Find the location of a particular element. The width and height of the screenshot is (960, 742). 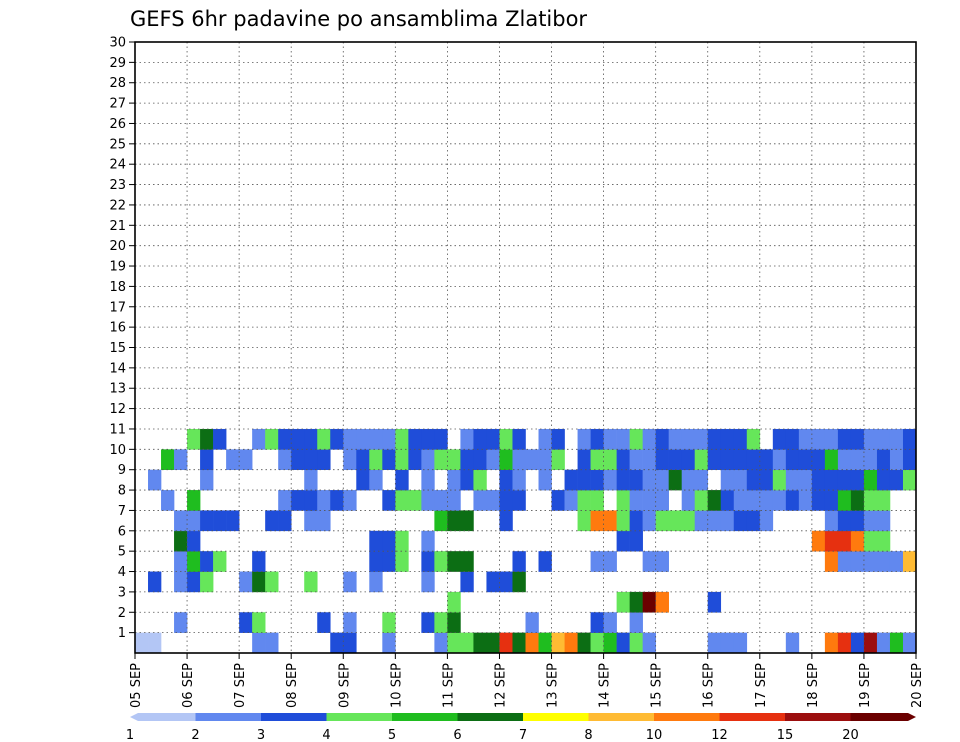

colorbar-label: 3 is located at coordinates (261, 735).